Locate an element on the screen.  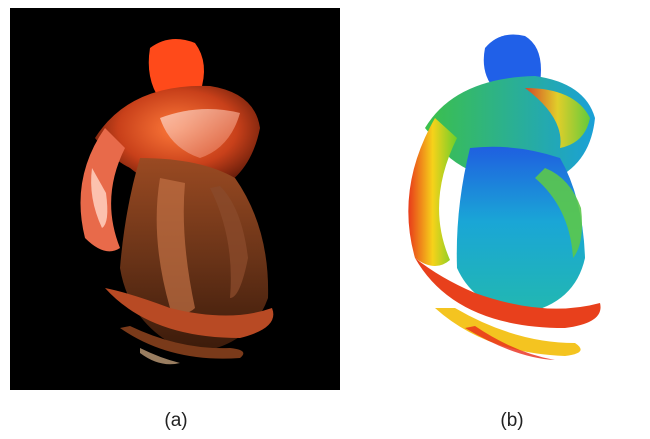
caption-a: (a) is located at coordinates (176, 420).